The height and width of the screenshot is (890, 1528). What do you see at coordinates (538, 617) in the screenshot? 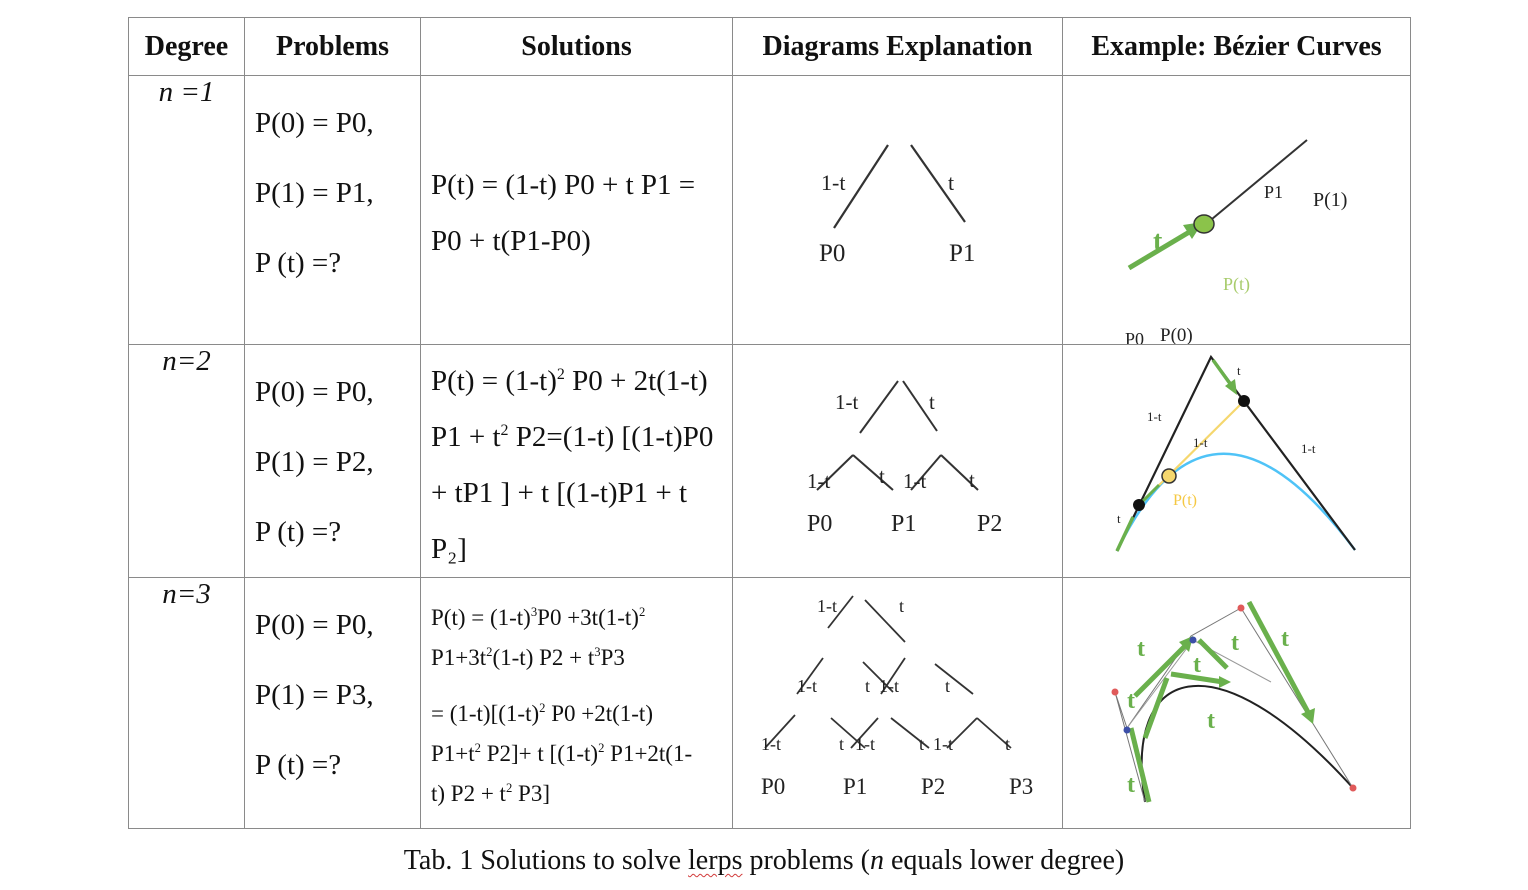
I see `solution-line: P(t) = (1-t)3P0 +3t(1-t)2` at bounding box center [538, 617].